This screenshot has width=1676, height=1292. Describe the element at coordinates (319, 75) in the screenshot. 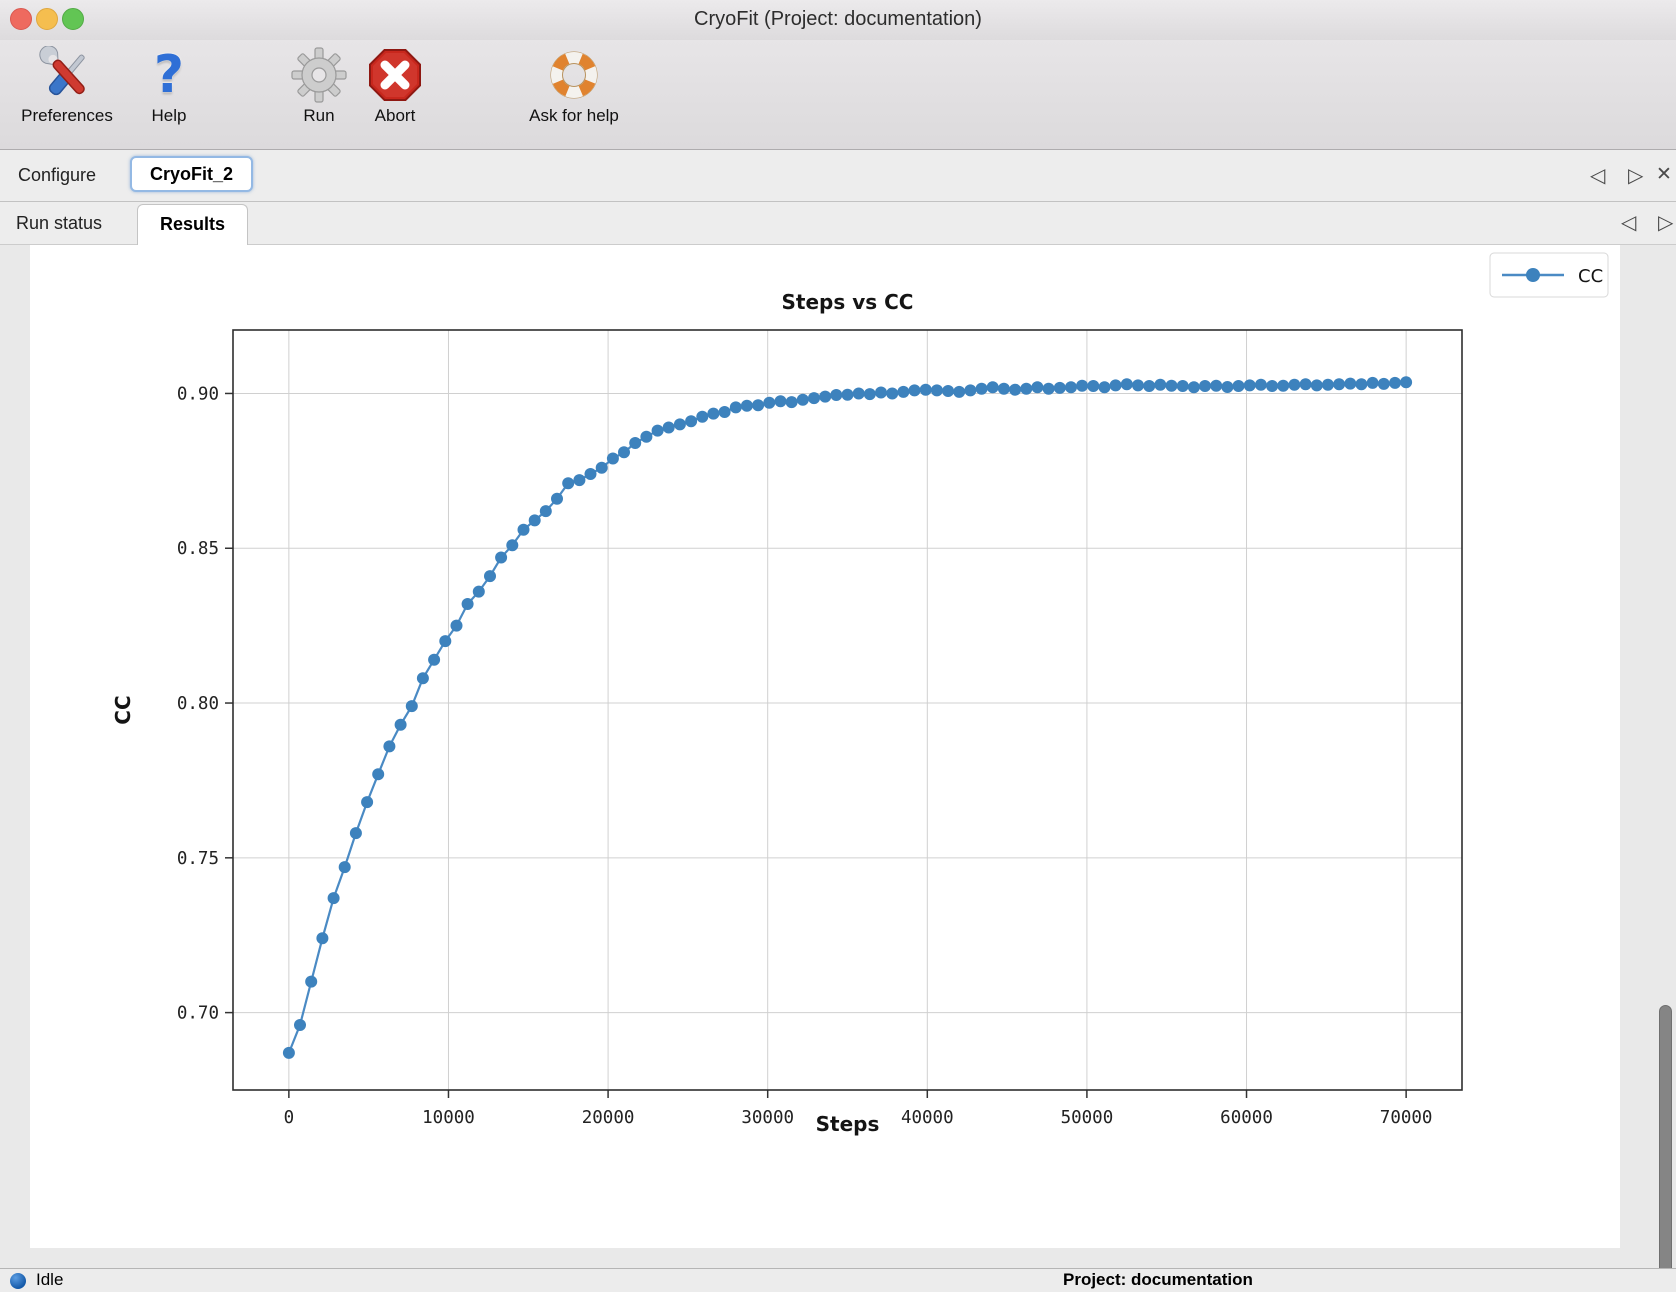

I see `gear-icon` at that location.